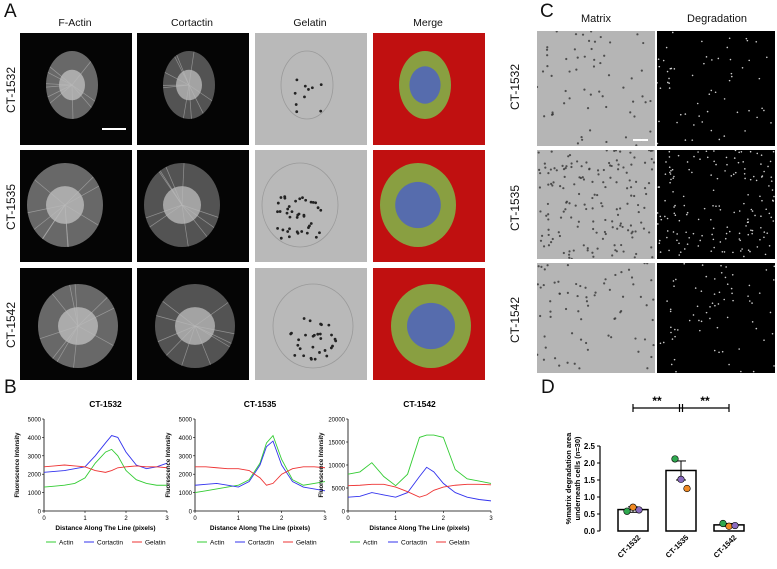  I want to click on significance-brackets: ** **, so click(681, 403).